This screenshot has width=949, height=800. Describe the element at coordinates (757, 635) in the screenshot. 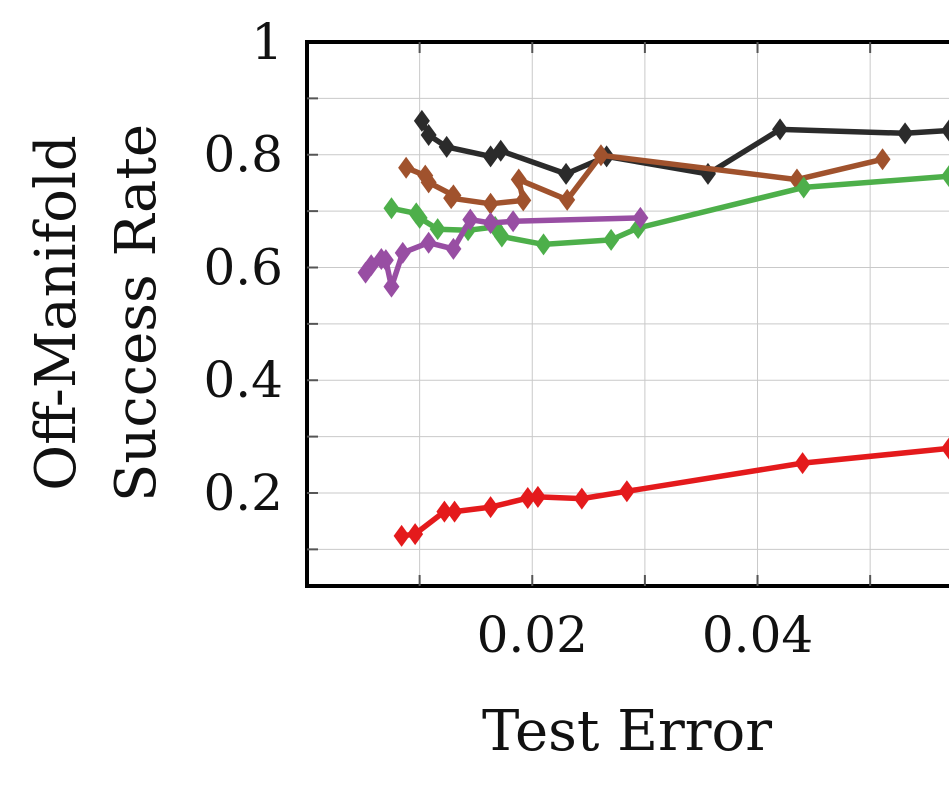

I see `x-tick-label: 0.04` at that location.